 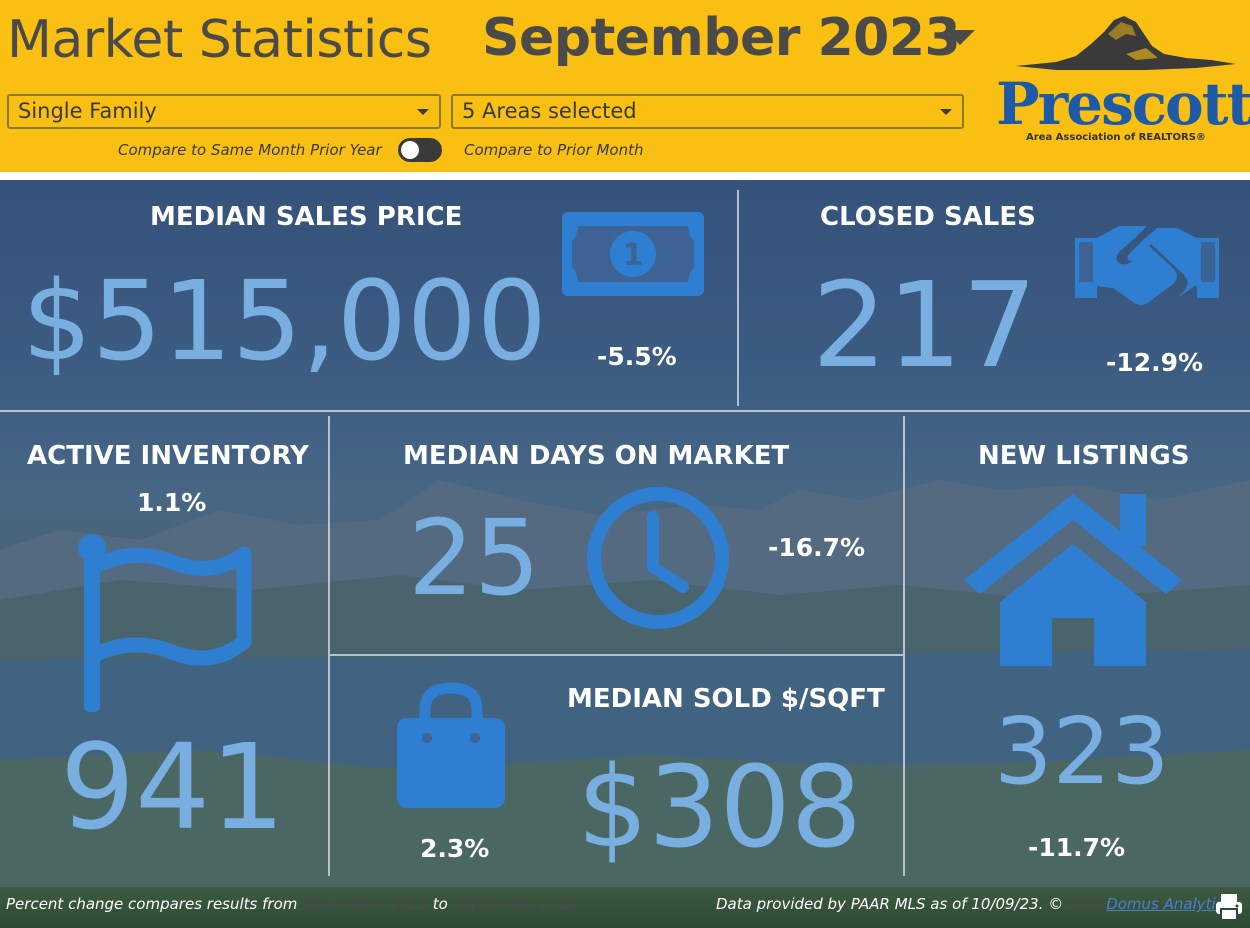 I want to click on flag-icon, so click(x=165, y=623).